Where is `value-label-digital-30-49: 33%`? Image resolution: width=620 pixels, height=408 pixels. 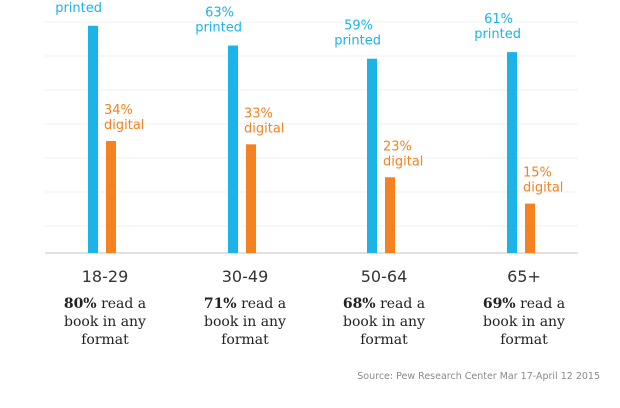
value-label-digital-30-49: 33% is located at coordinates (258, 113).